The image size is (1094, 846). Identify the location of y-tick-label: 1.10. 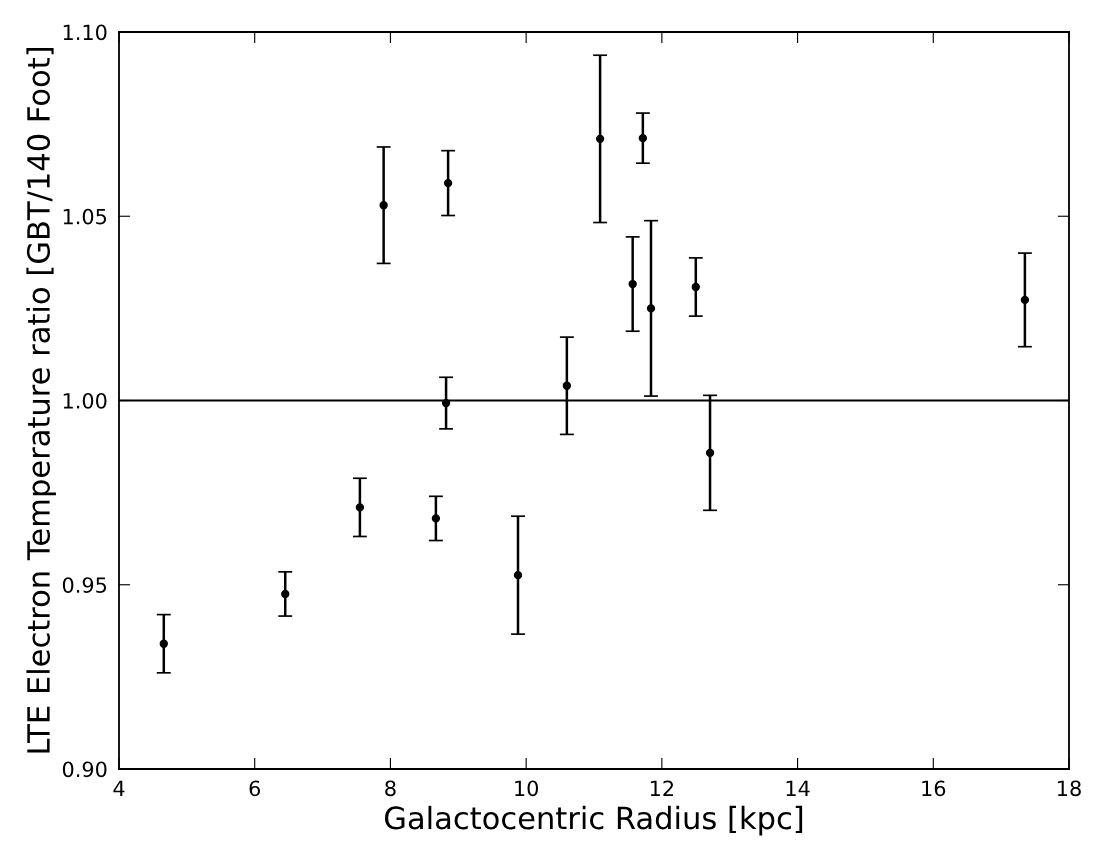
(85, 32).